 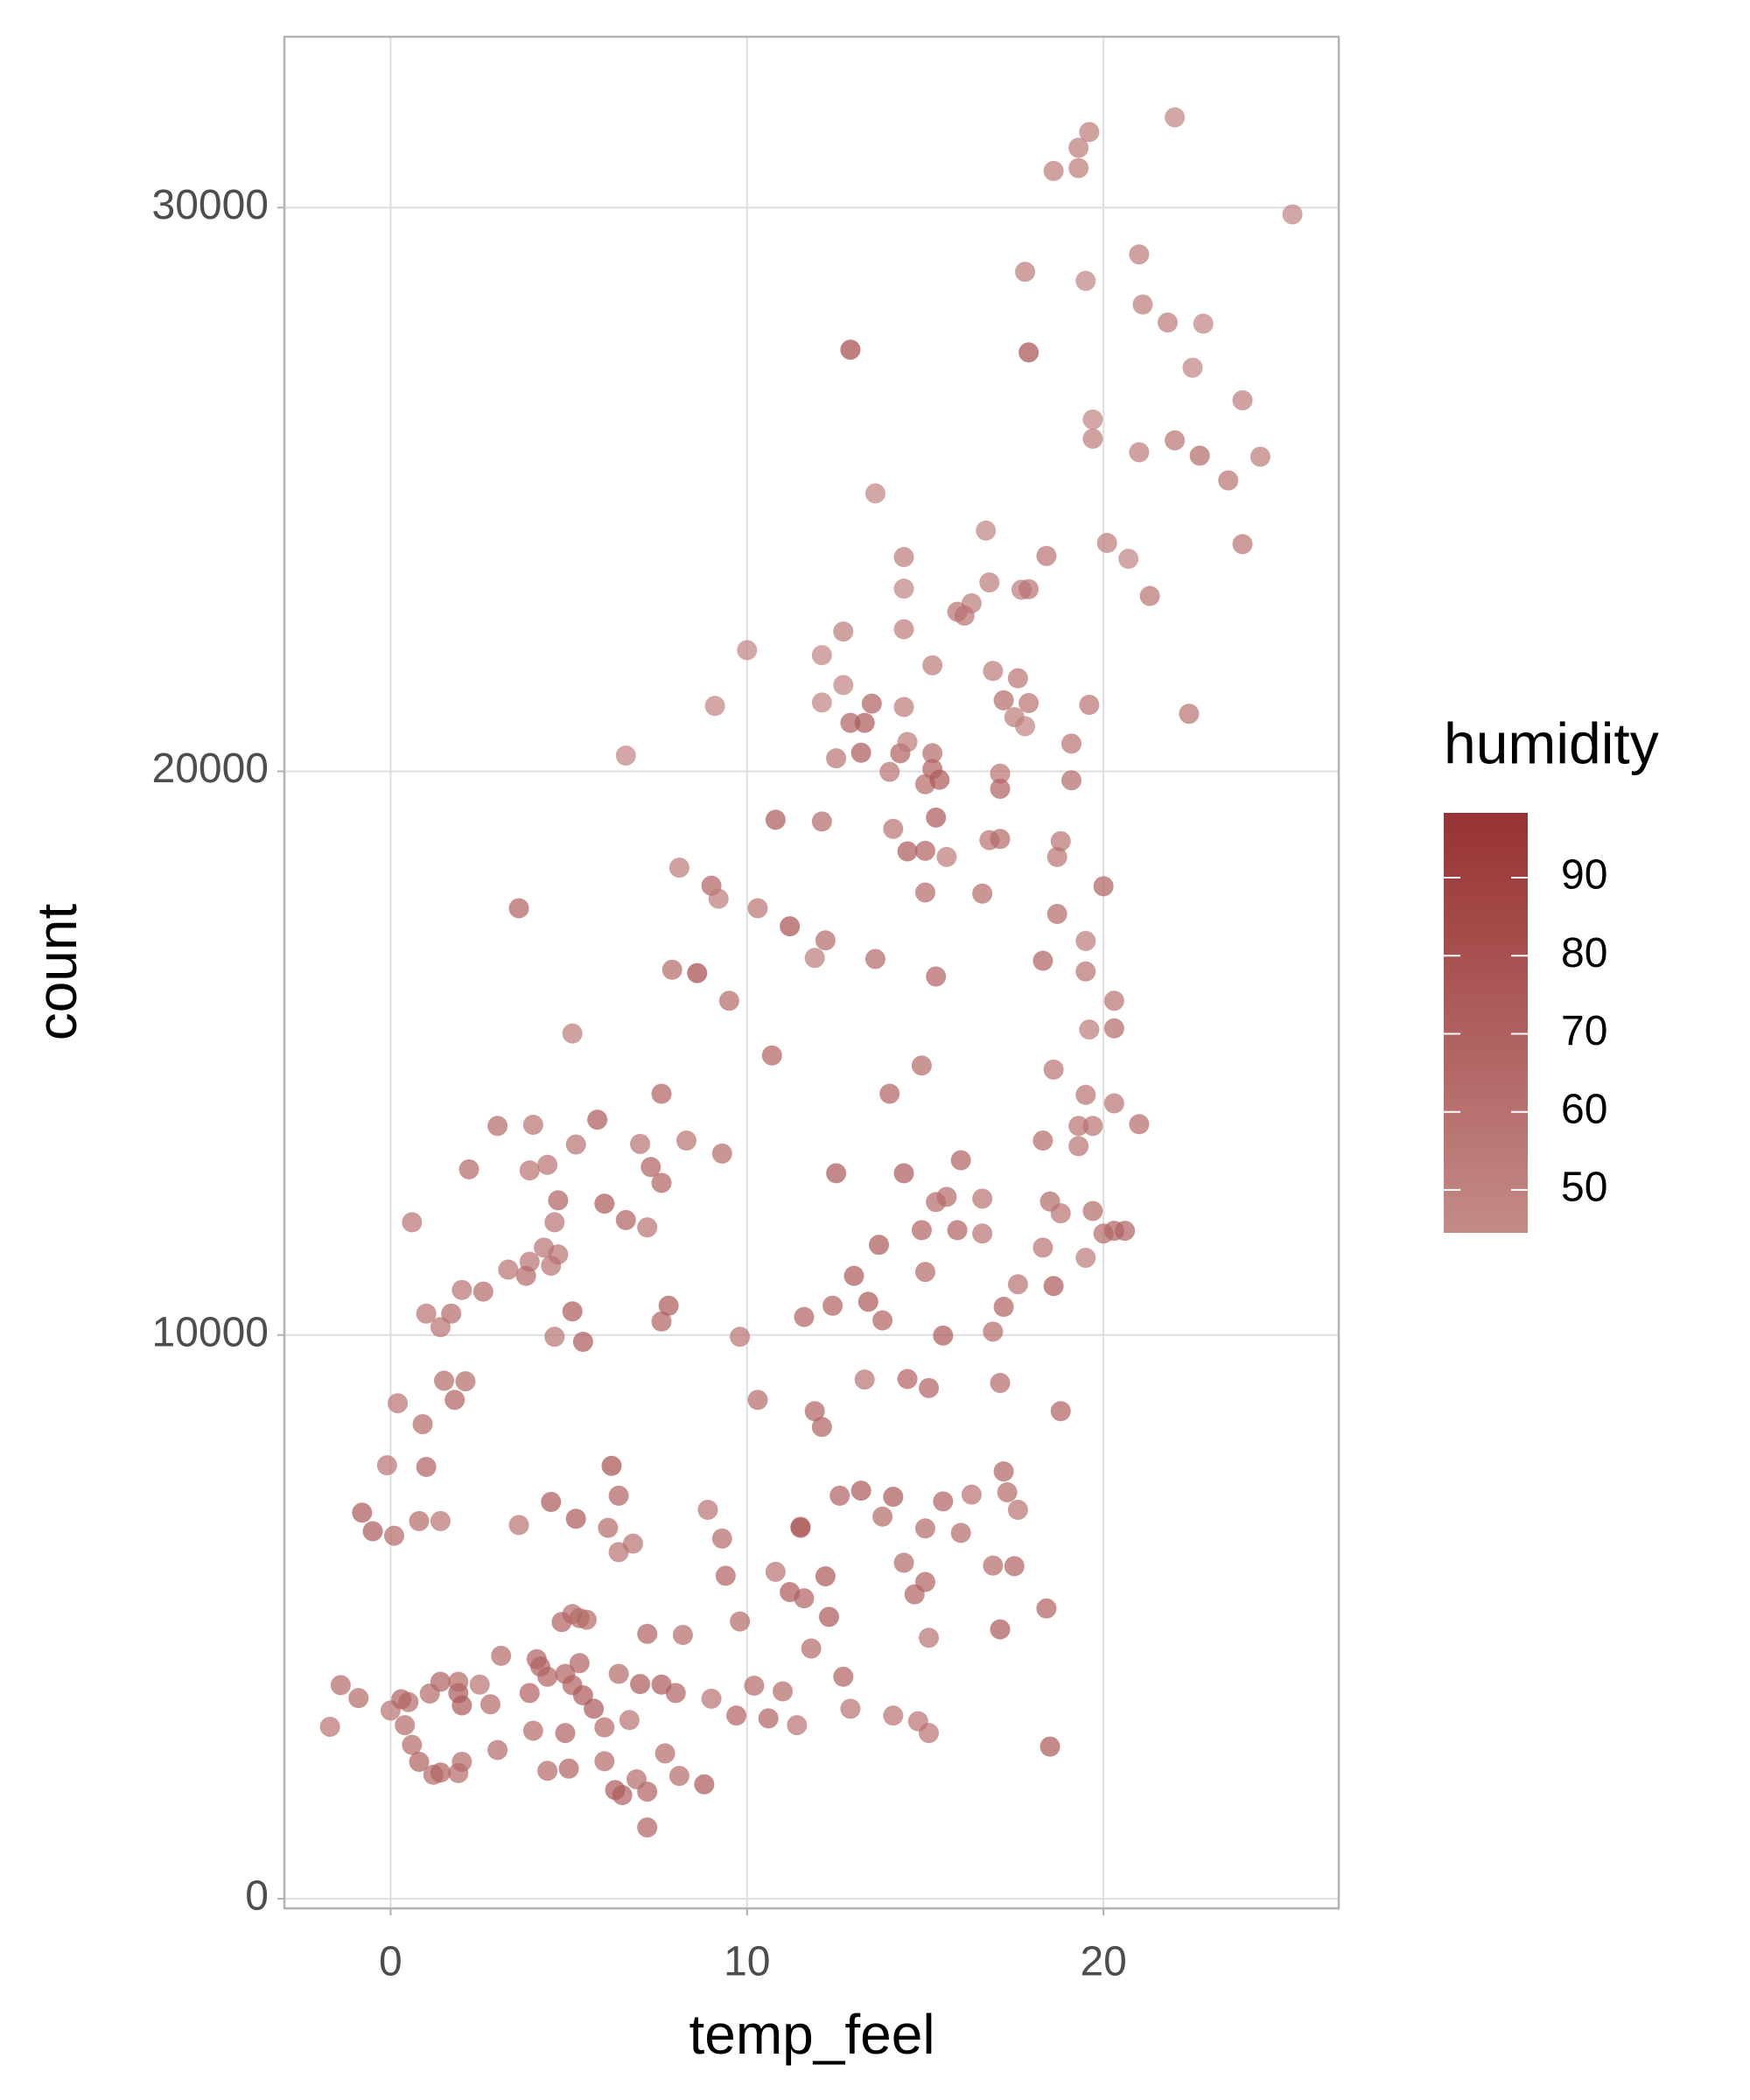 What do you see at coordinates (390, 1962) in the screenshot?
I see `x-tick-label: 0` at bounding box center [390, 1962].